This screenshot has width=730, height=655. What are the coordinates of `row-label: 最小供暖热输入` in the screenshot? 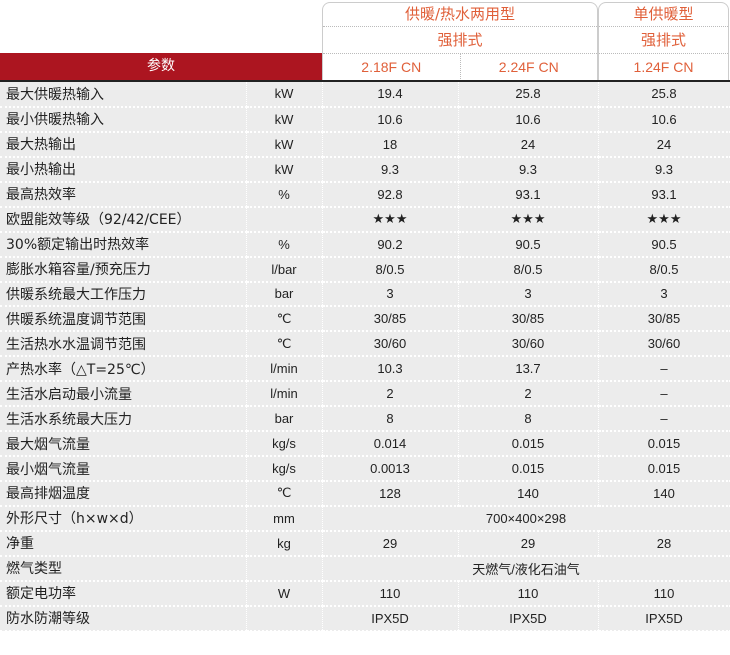 It's located at (123, 119).